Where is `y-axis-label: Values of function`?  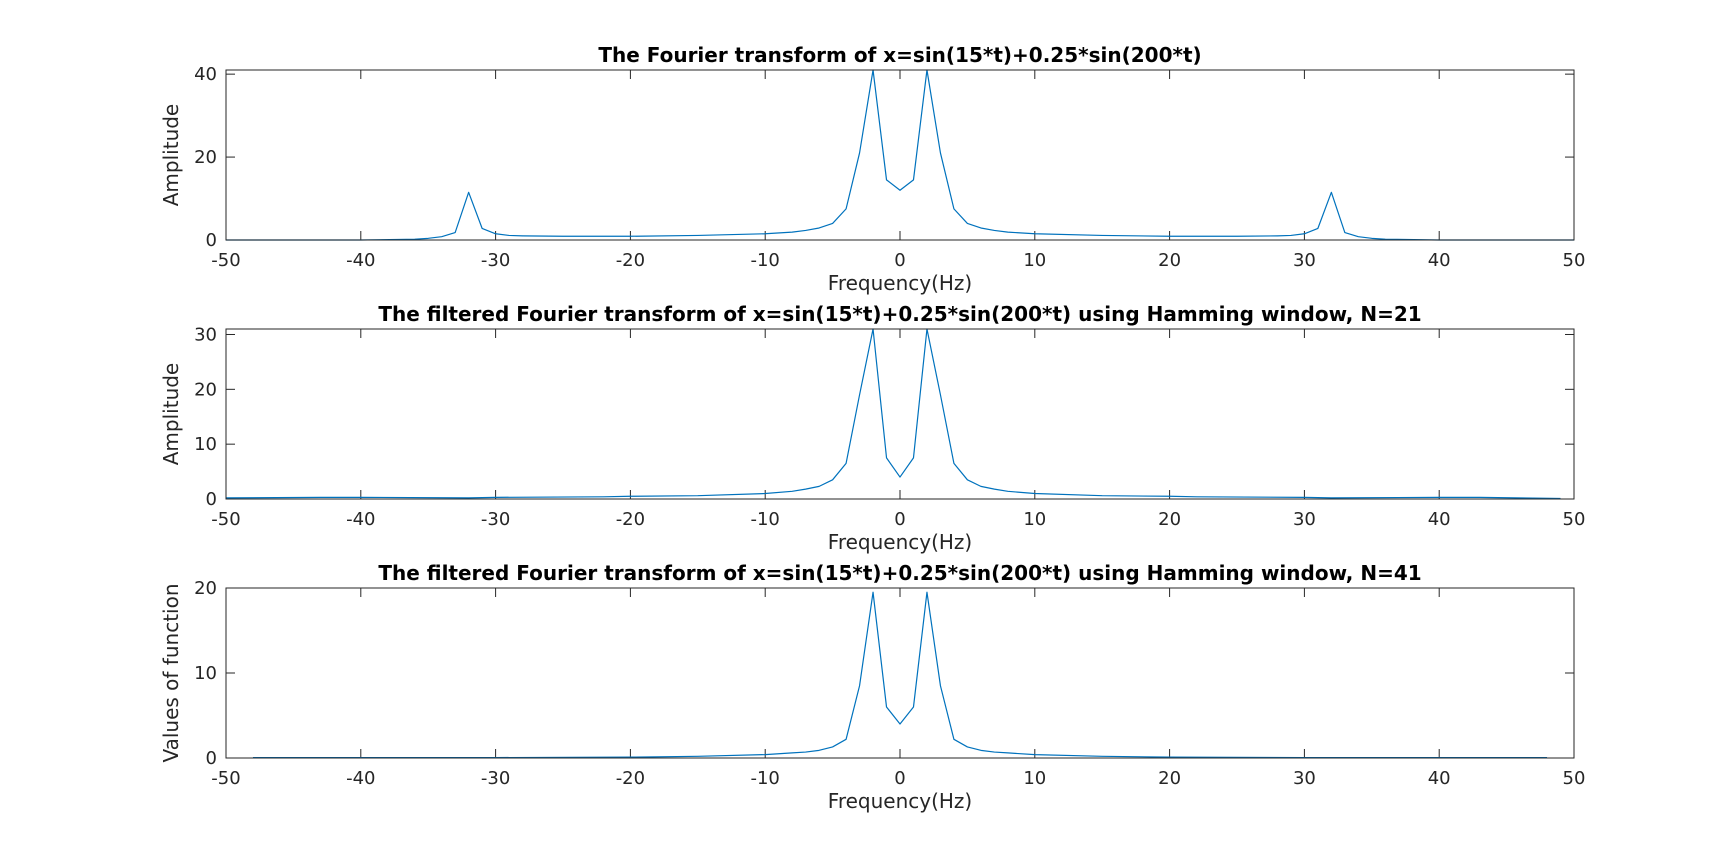
y-axis-label: Values of function is located at coordinates (171, 672).